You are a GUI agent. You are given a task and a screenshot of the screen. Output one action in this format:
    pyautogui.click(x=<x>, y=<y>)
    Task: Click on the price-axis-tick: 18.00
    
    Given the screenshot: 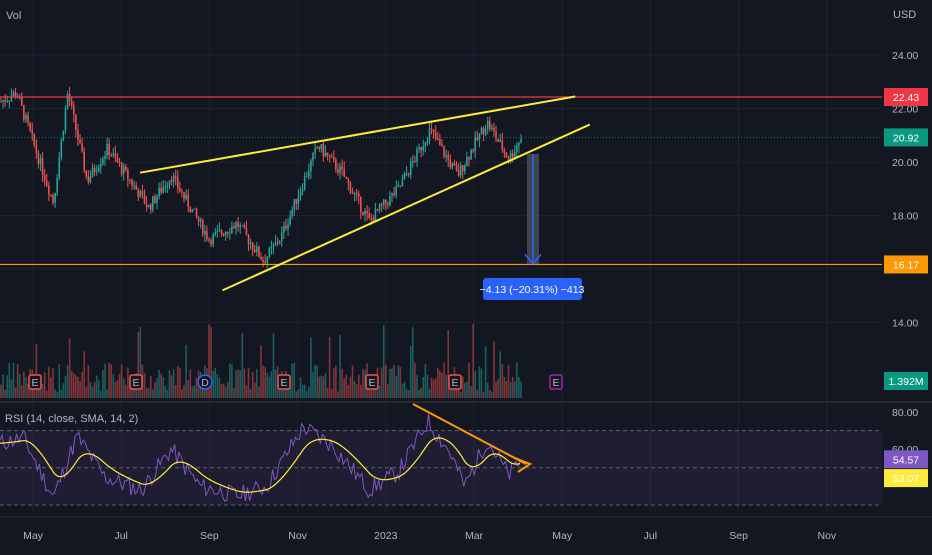 What is the action you would take?
    pyautogui.click(x=905, y=217)
    